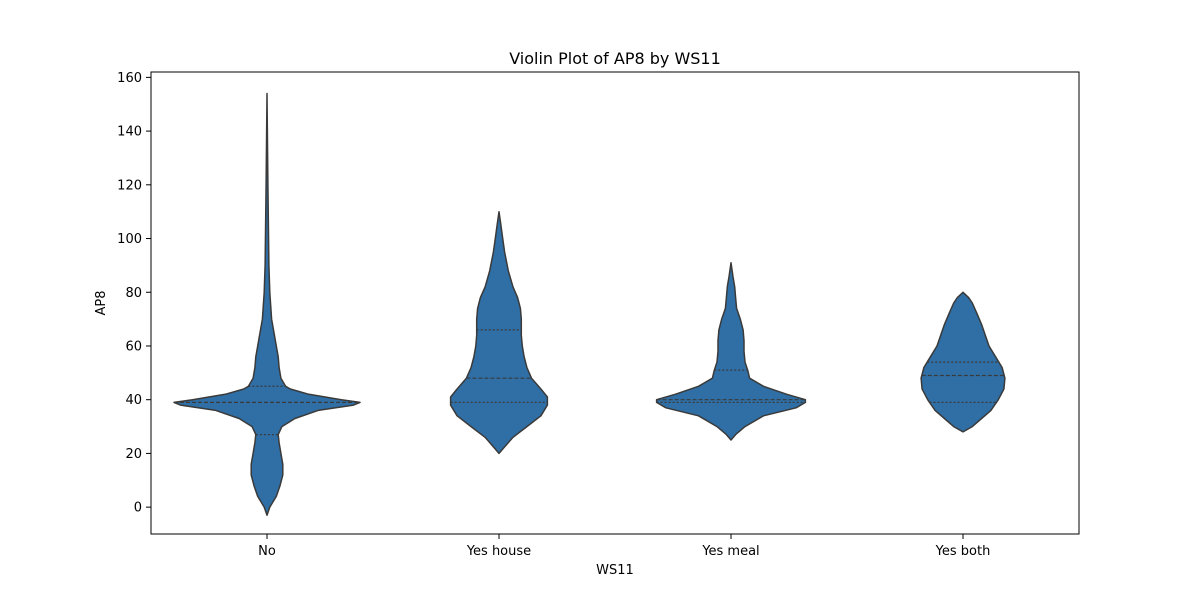 This screenshot has height=600, width=1200. What do you see at coordinates (133, 400) in the screenshot?
I see `y-tick-label: 40` at bounding box center [133, 400].